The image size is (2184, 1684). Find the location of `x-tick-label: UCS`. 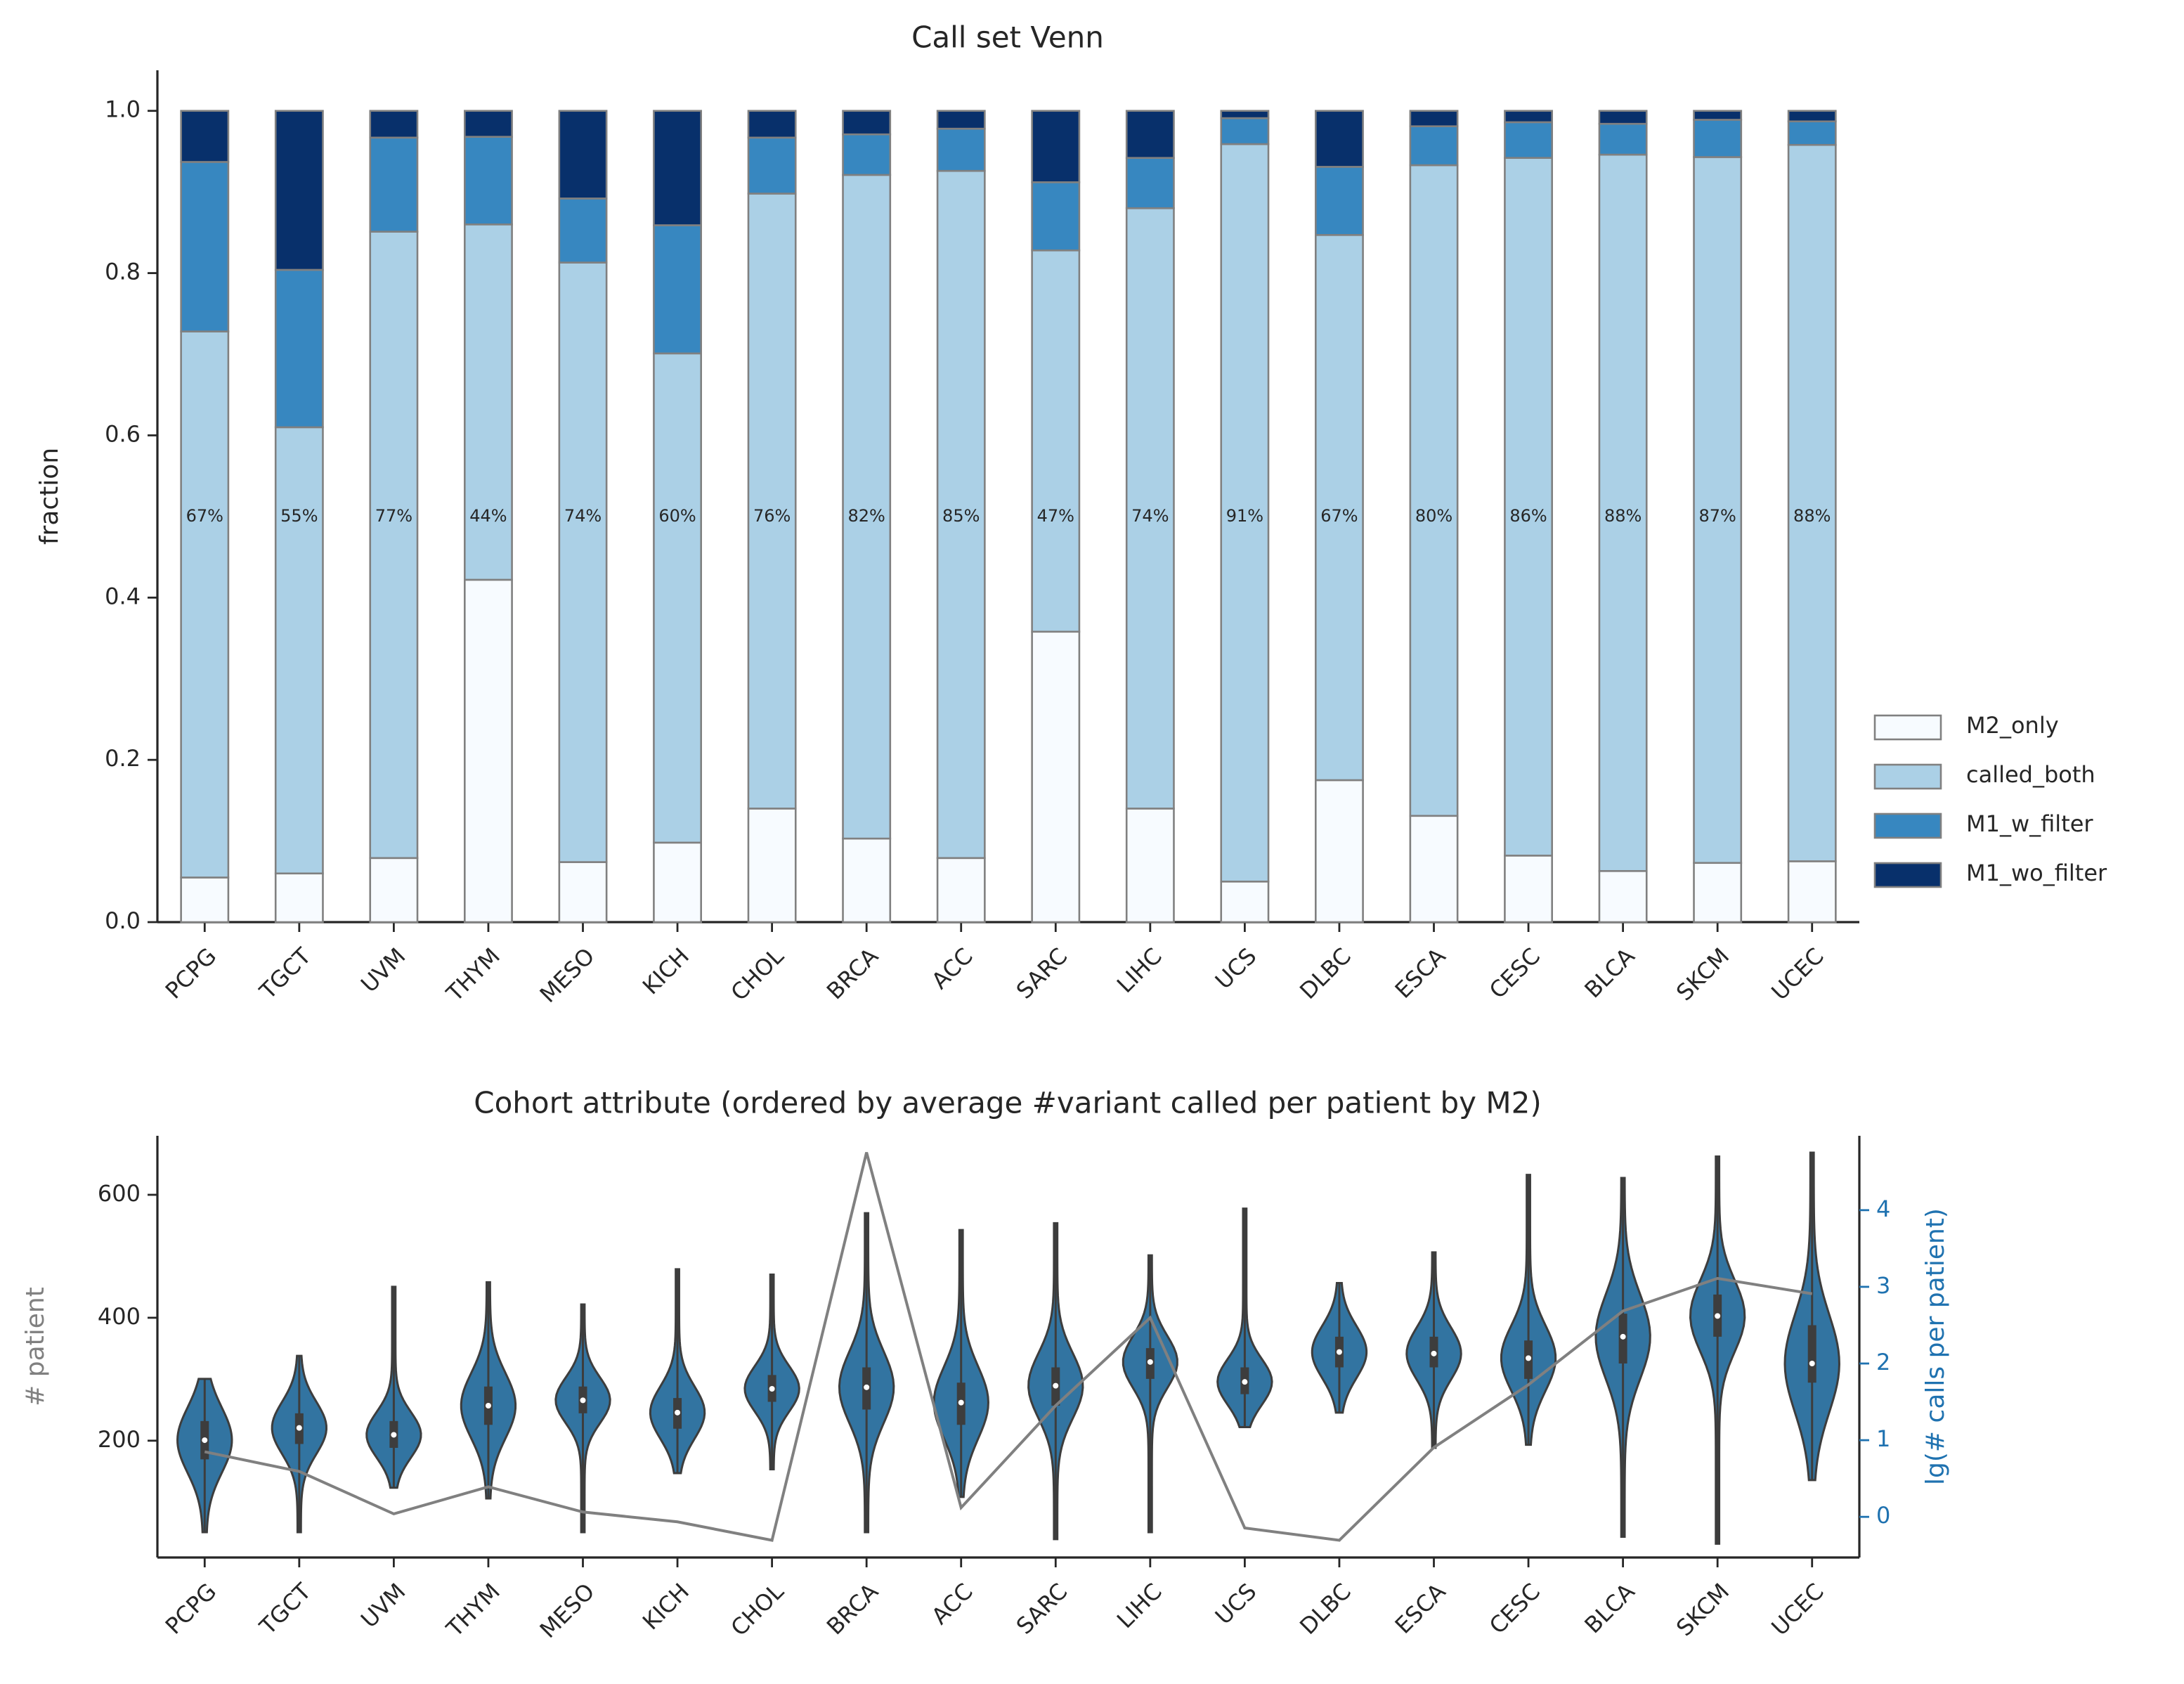

x-tick-label: UCS is located at coordinates (1236, 1604).